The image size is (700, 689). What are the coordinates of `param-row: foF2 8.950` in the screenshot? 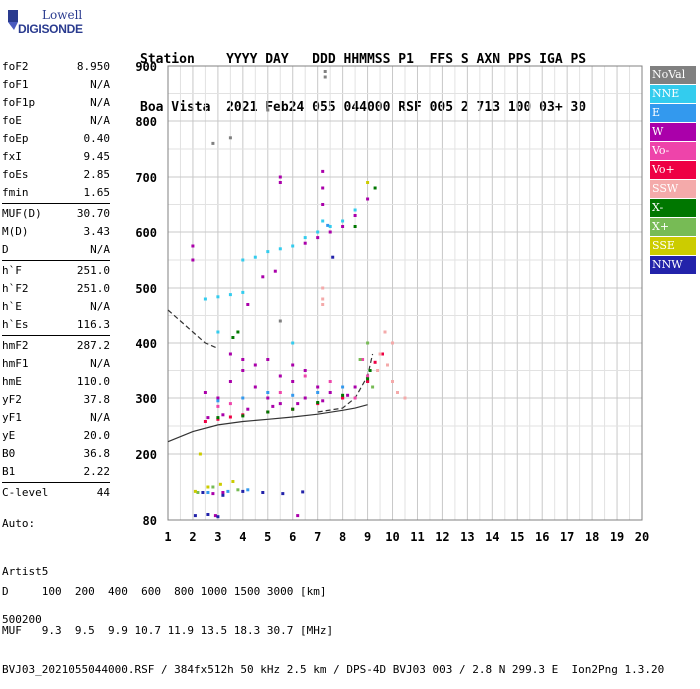 It's located at (56, 67).